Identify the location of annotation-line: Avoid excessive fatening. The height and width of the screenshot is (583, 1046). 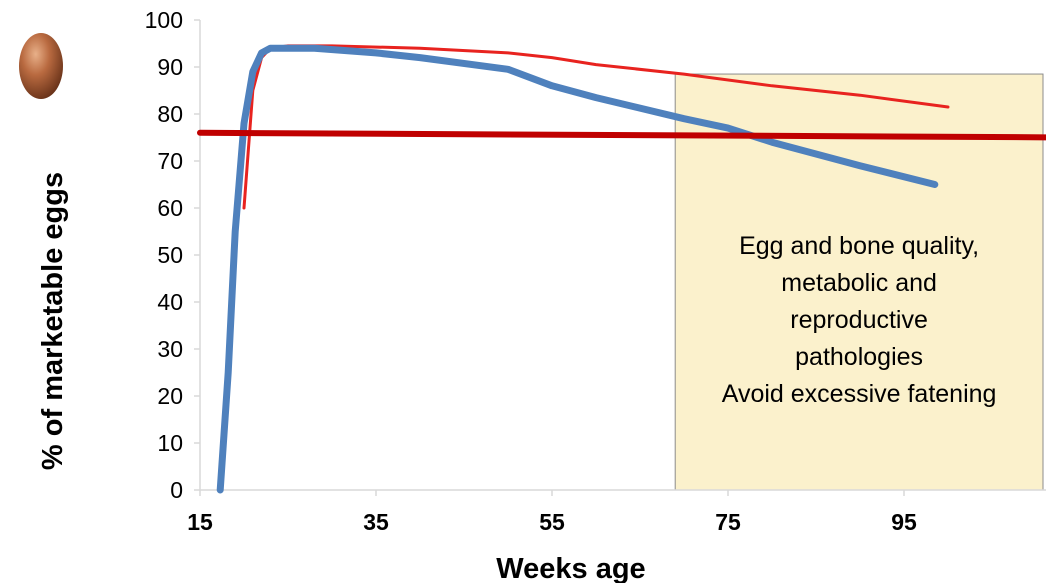
(859, 394).